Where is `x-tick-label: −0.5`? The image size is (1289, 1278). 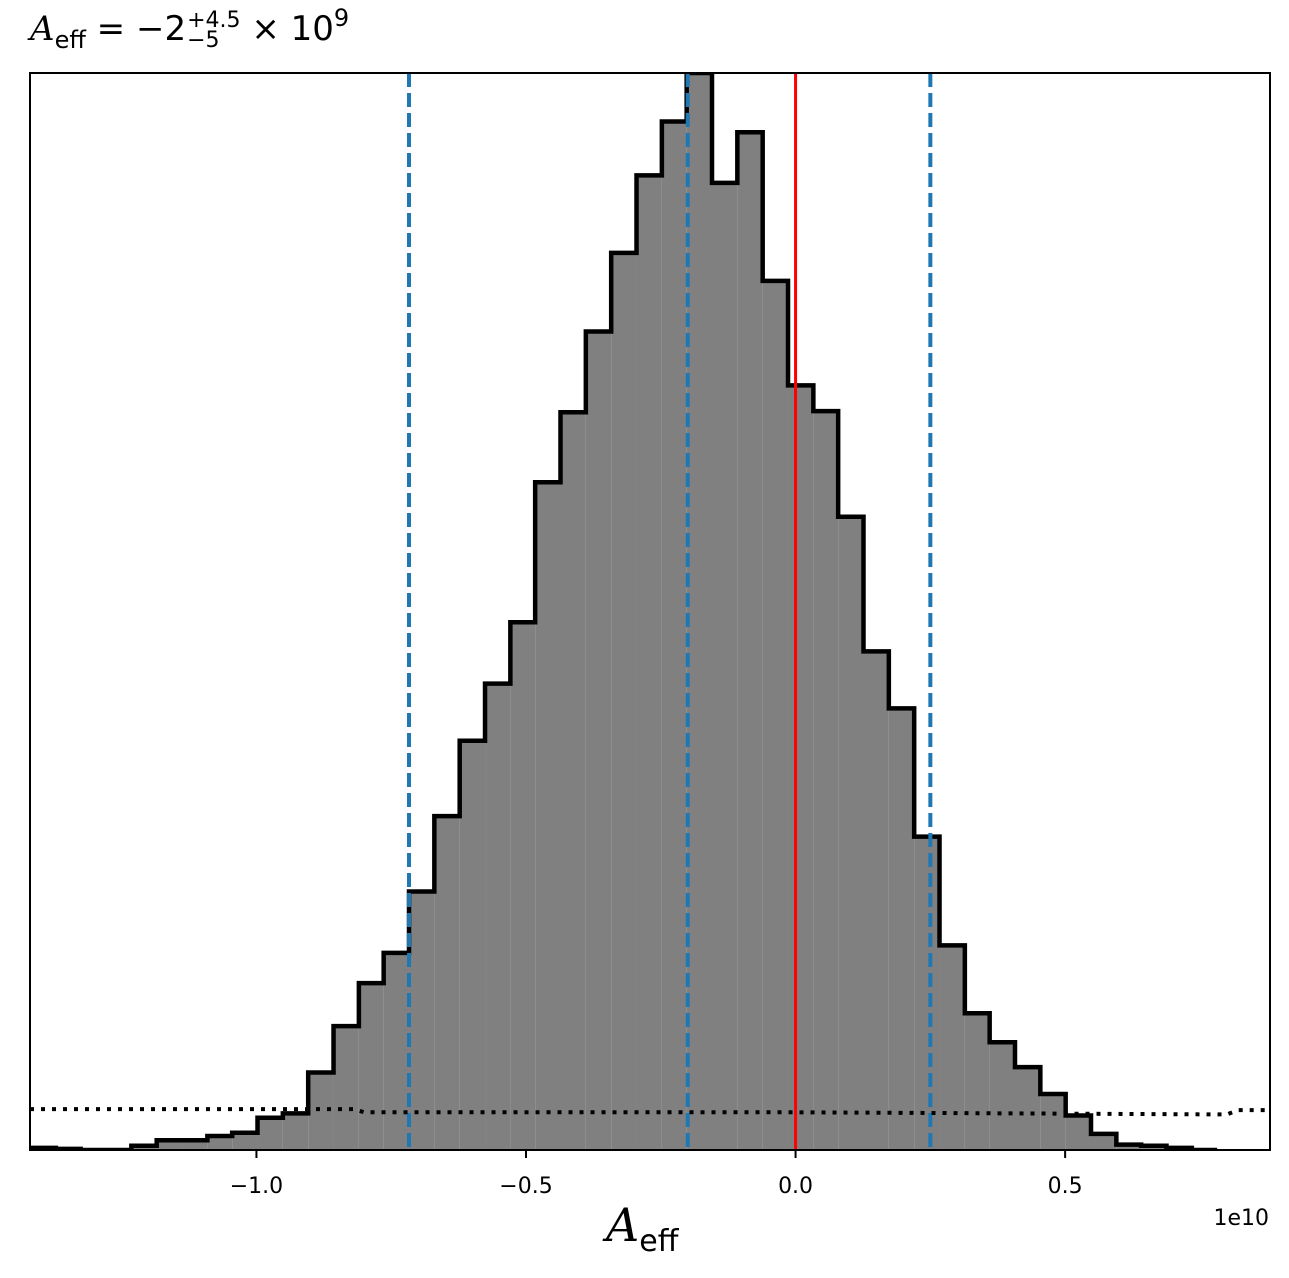 x-tick-label: −0.5 is located at coordinates (525, 1186).